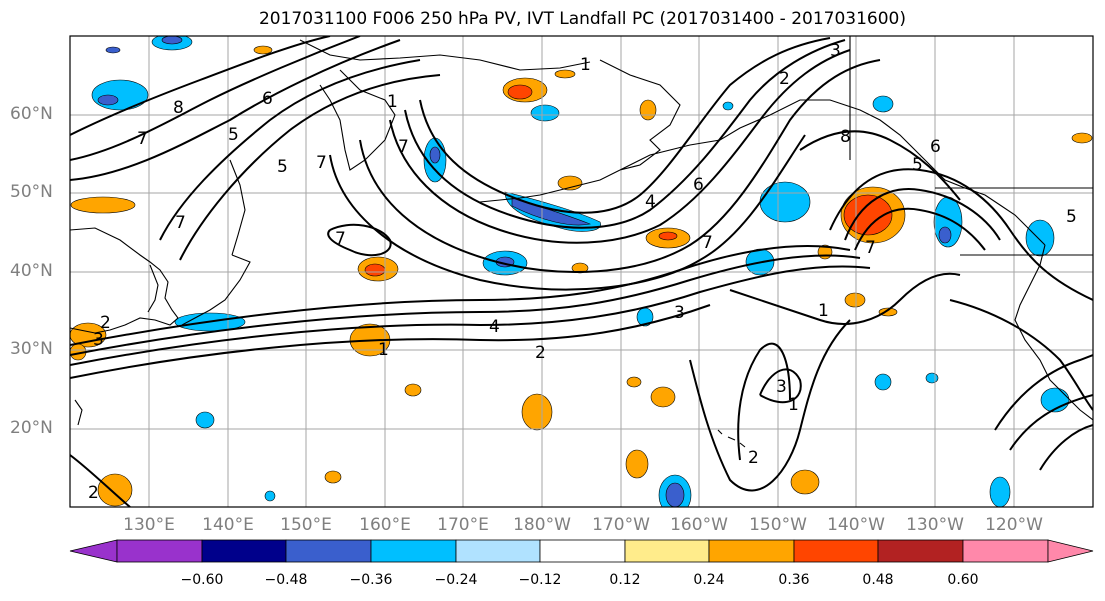 This screenshot has height=601, width=1105. I want to click on colorbar-tick-label: −0.12, so click(540, 580).